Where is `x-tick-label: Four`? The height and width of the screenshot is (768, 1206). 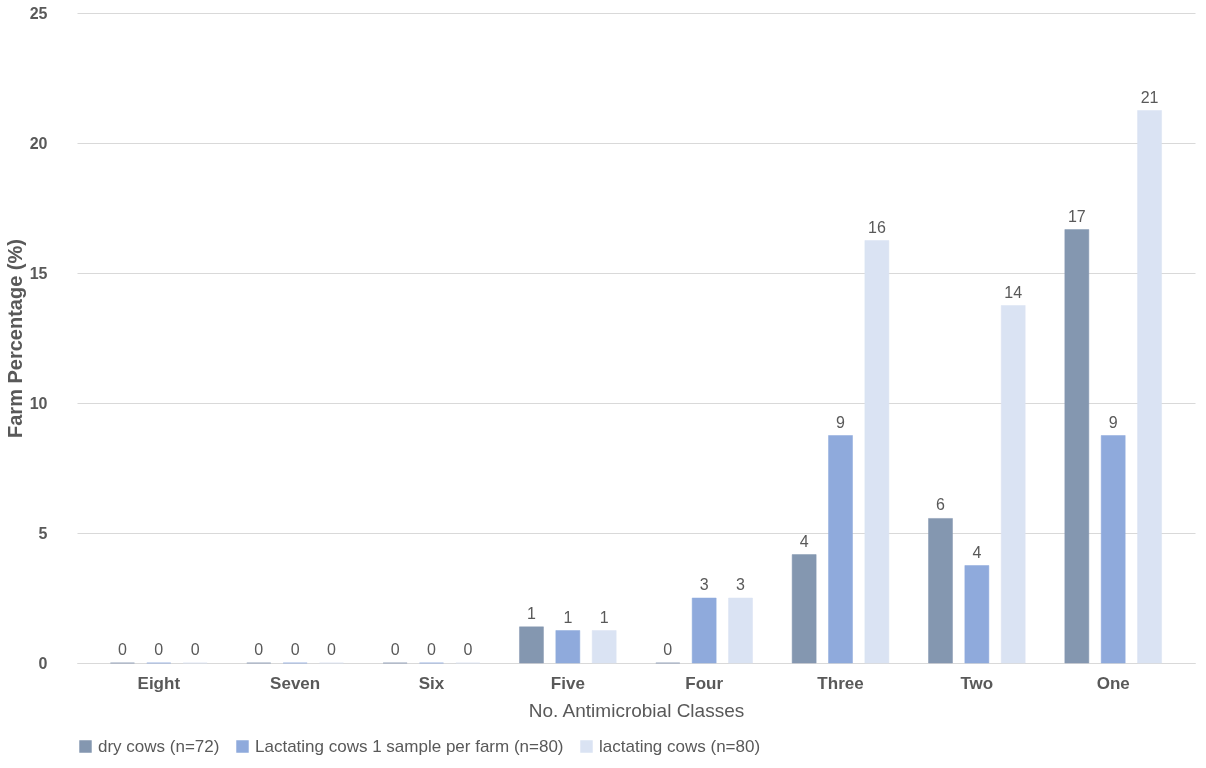 x-tick-label: Four is located at coordinates (704, 683).